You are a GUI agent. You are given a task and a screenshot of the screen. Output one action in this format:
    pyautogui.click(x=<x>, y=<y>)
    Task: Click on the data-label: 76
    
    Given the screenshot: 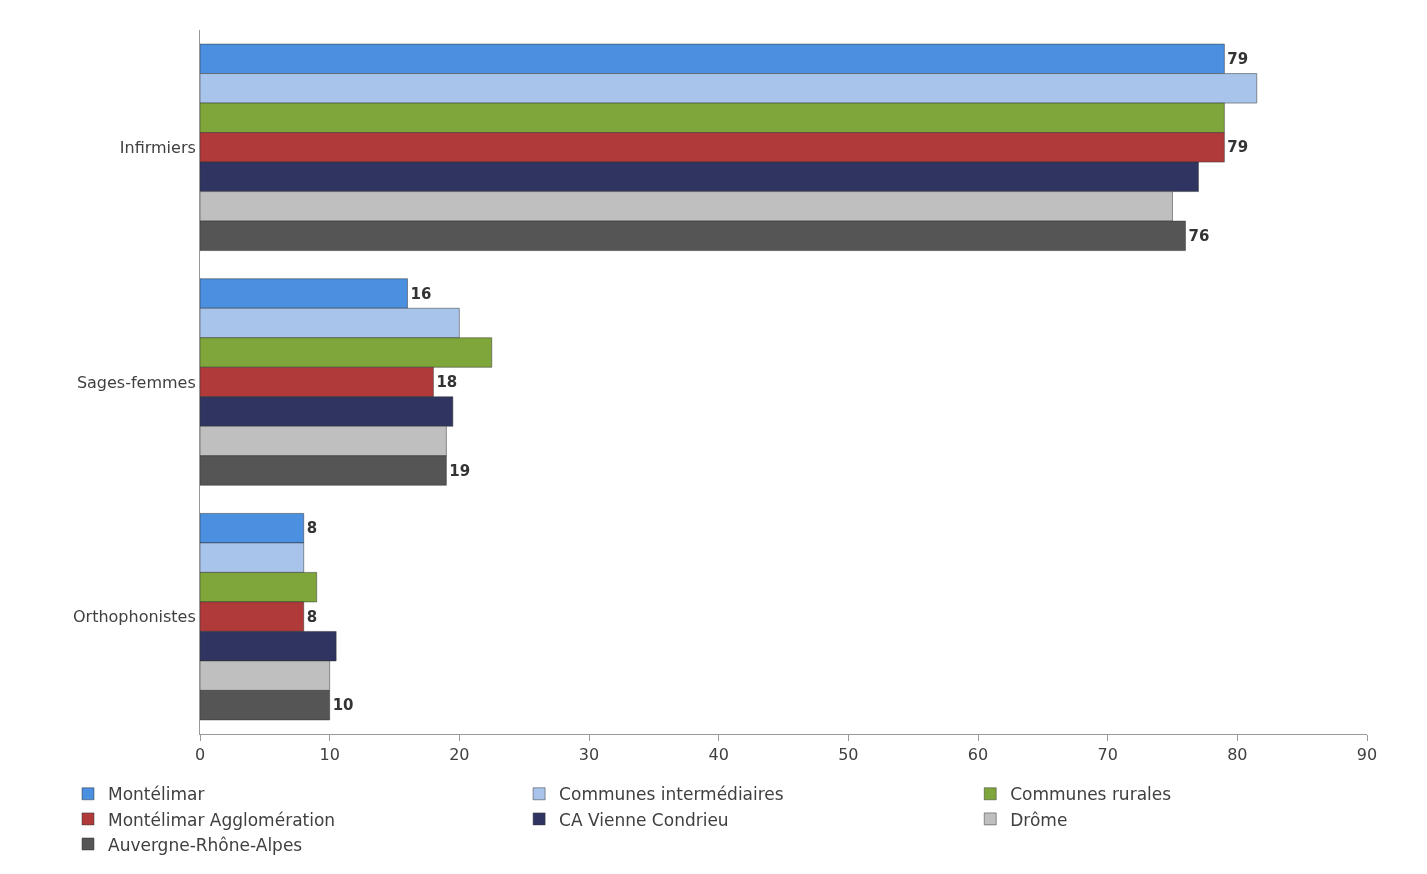 What is the action you would take?
    pyautogui.click(x=1199, y=235)
    